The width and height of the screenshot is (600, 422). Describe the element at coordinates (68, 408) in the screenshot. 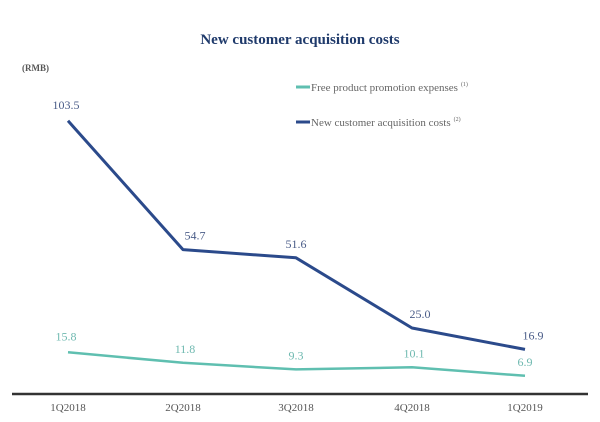

I see `x-tick-label: 1Q2018` at that location.